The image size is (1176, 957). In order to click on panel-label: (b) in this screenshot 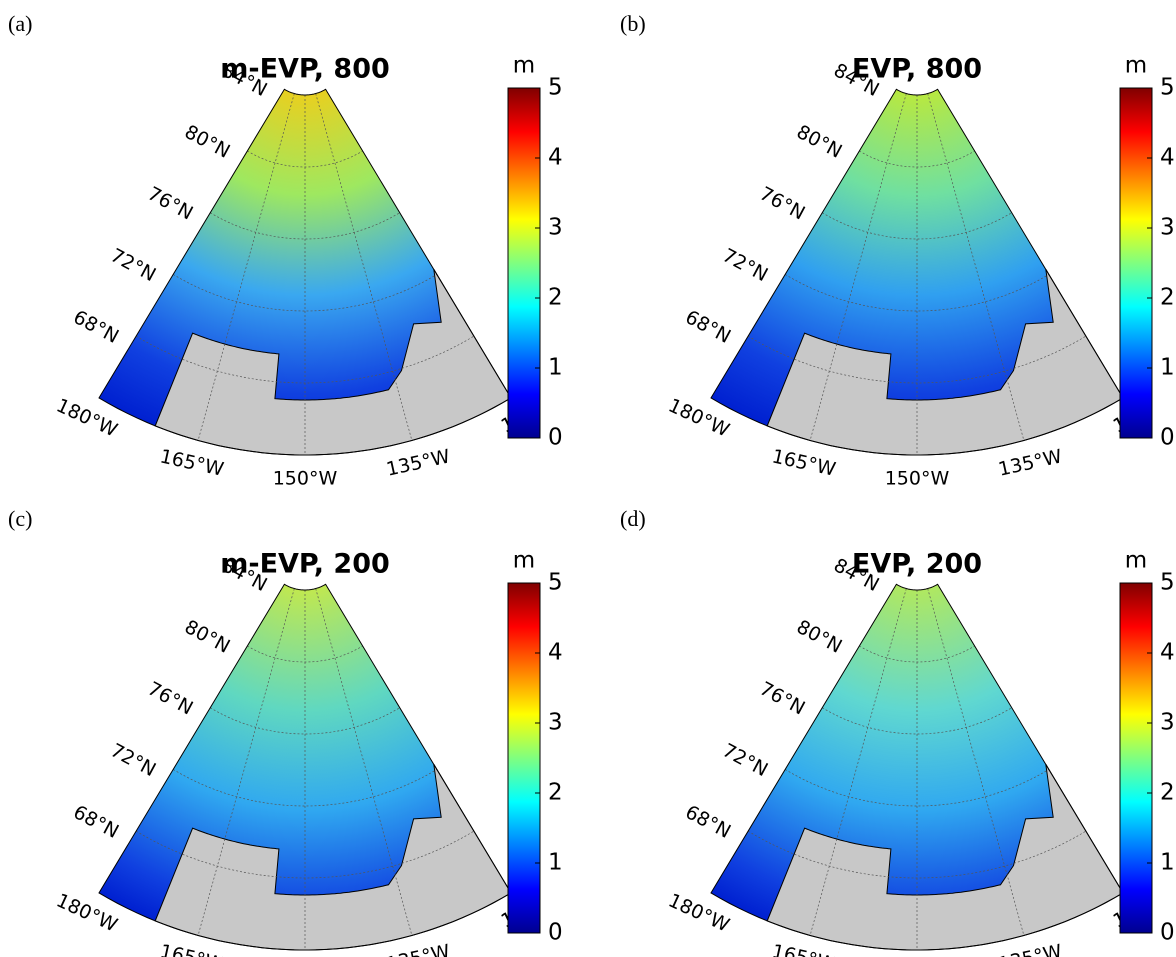, I will do `click(633, 23)`.